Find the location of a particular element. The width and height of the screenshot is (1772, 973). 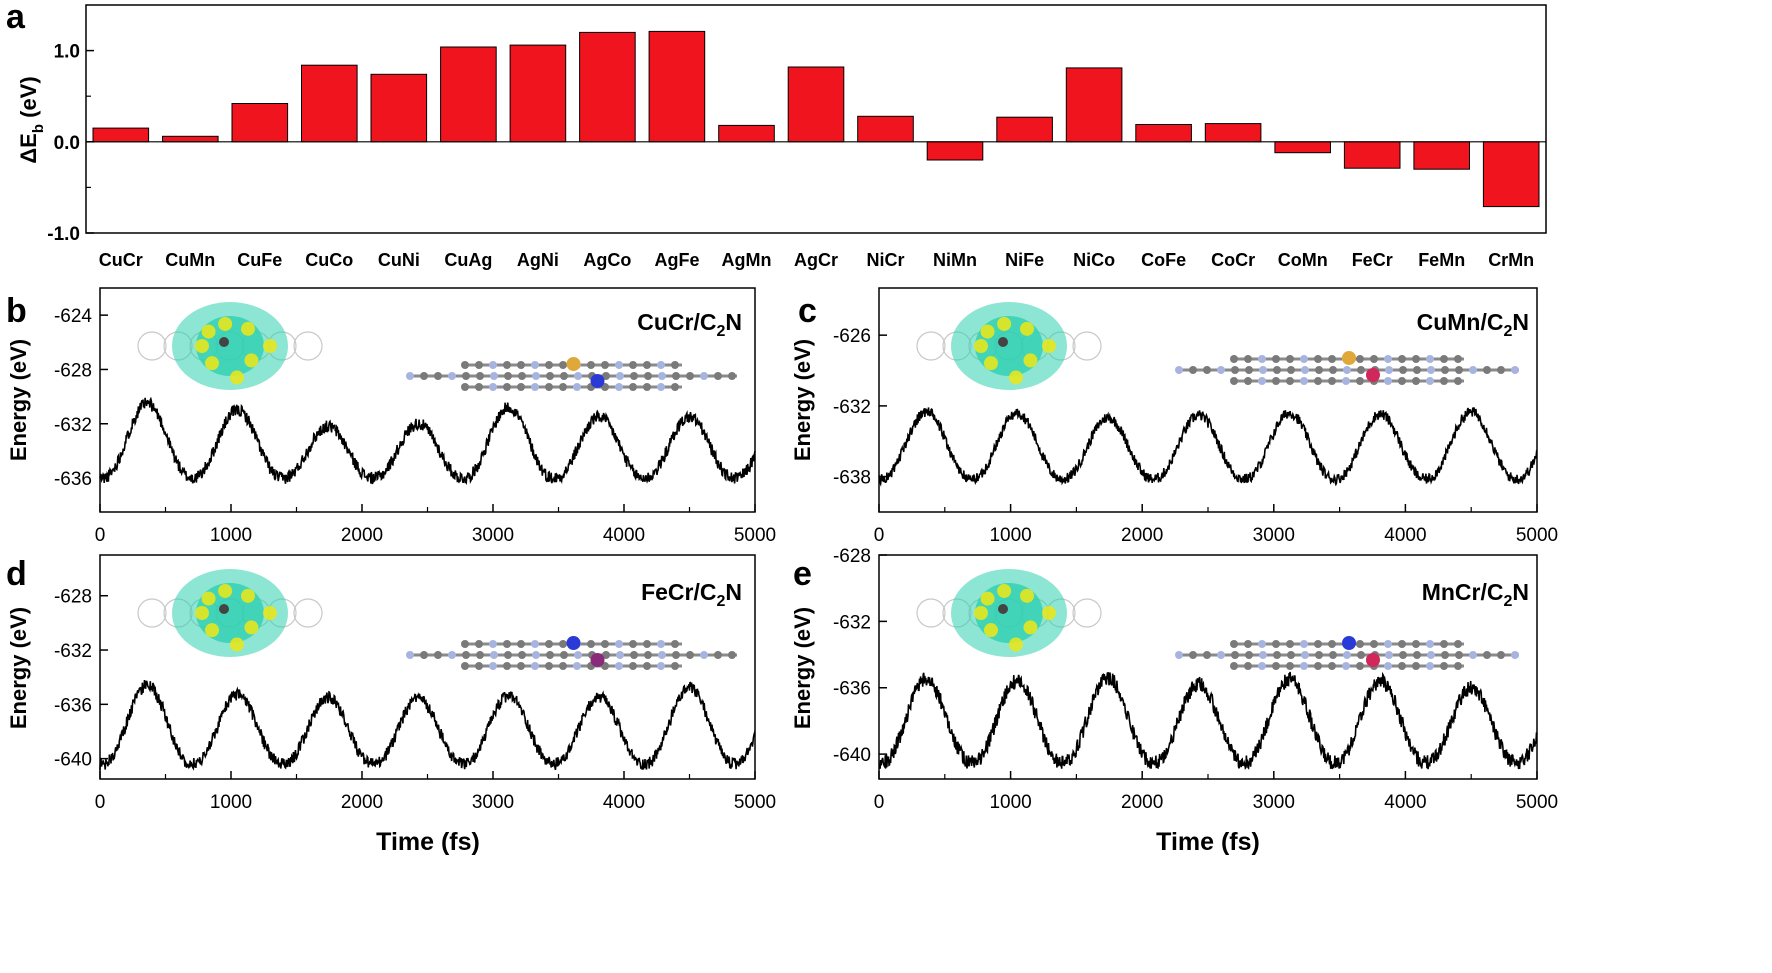

panel-b-system-sub: 2 is located at coordinates (720, 331).